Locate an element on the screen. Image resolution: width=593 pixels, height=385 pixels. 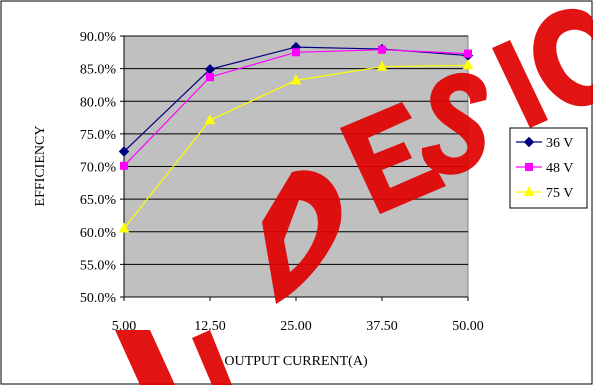
legend-box is located at coordinates (548, 168).